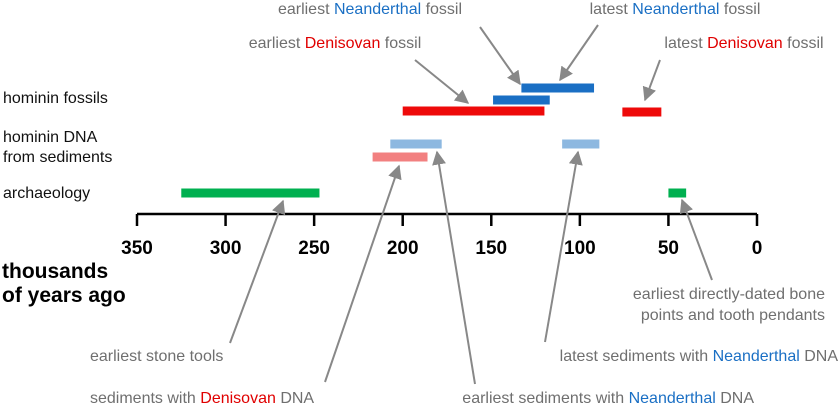  Describe the element at coordinates (226, 248) in the screenshot. I see `x-tick-label: 300` at that location.